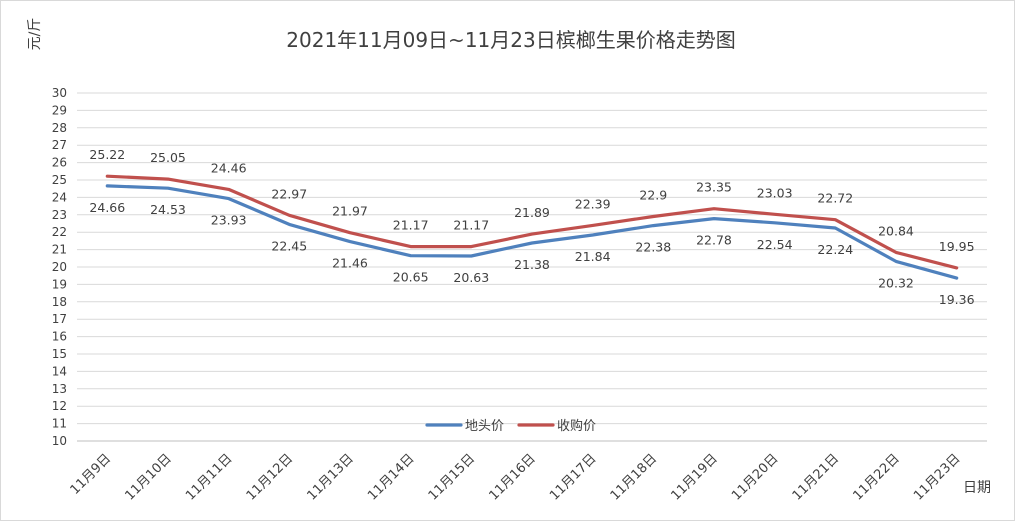 The image size is (1015, 521). What do you see at coordinates (835, 249) in the screenshot?
I see `data-label: 22.24` at bounding box center [835, 249].